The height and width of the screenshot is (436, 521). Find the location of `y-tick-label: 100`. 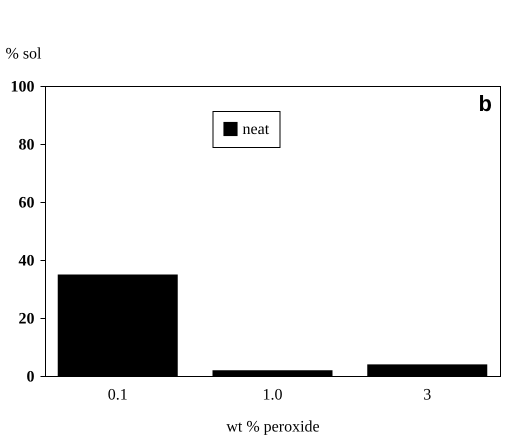

y-tick-label: 100 is located at coordinates (22, 87).